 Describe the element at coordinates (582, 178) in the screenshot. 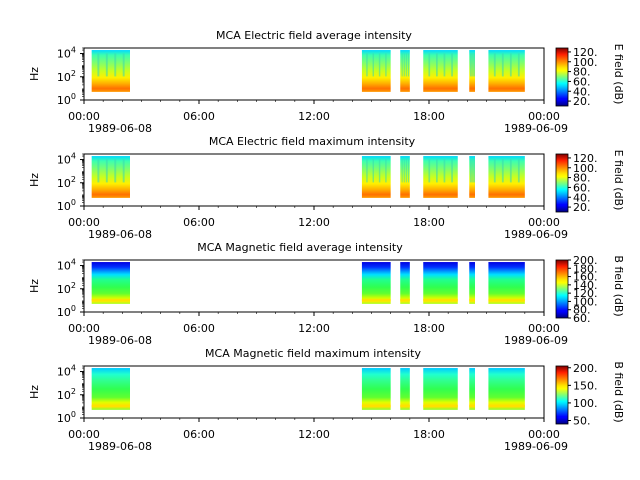

I see `colorbar-tick-label: 80.` at that location.